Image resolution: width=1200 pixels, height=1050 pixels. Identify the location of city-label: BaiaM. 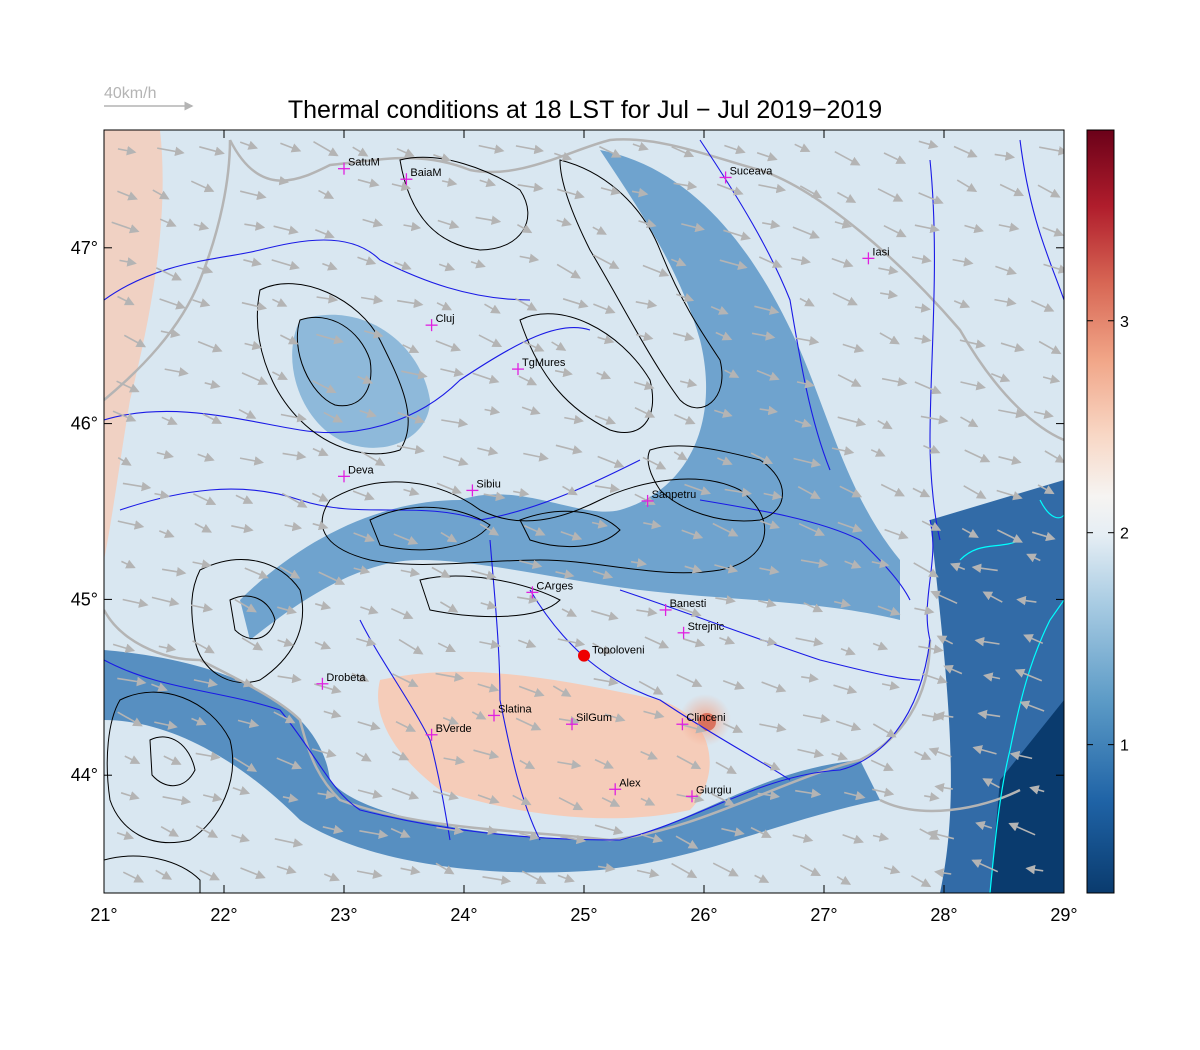
(425, 173).